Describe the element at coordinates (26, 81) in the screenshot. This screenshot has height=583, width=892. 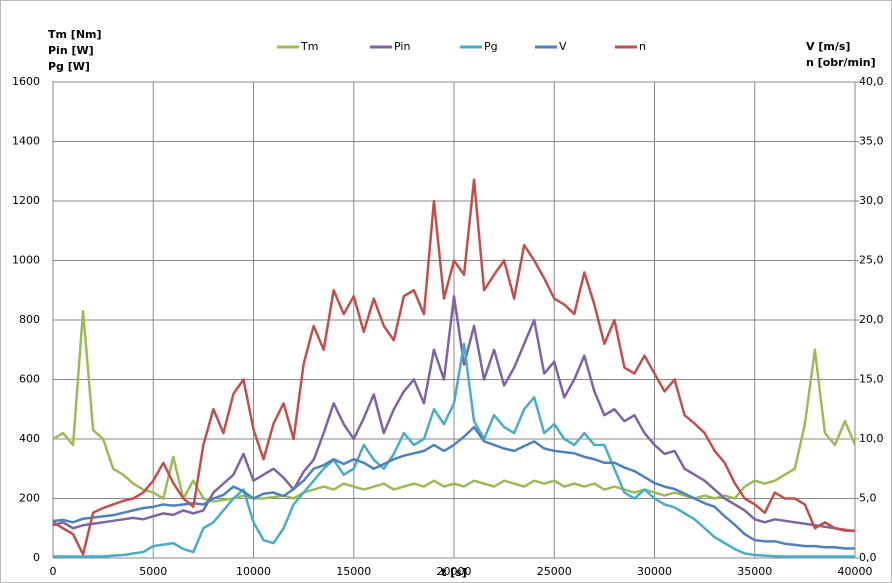
I see `y-tick-label: 1600` at that location.